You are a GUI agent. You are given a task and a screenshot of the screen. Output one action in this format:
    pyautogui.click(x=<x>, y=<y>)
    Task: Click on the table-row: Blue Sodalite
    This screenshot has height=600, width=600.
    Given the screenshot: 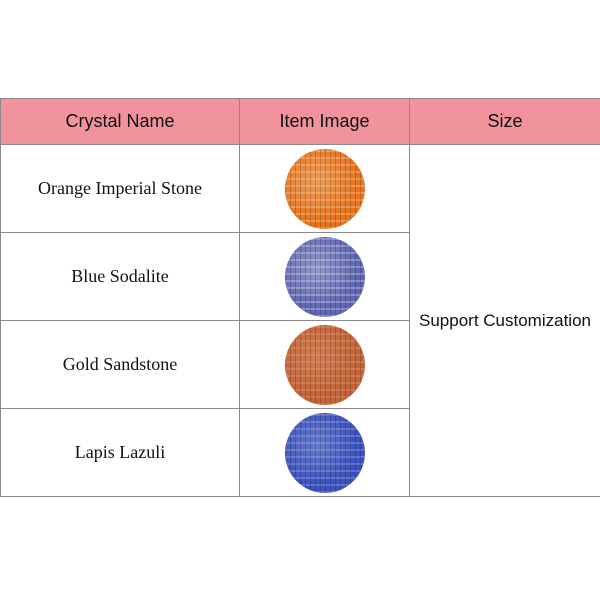 What is the action you would take?
    pyautogui.click(x=300, y=276)
    